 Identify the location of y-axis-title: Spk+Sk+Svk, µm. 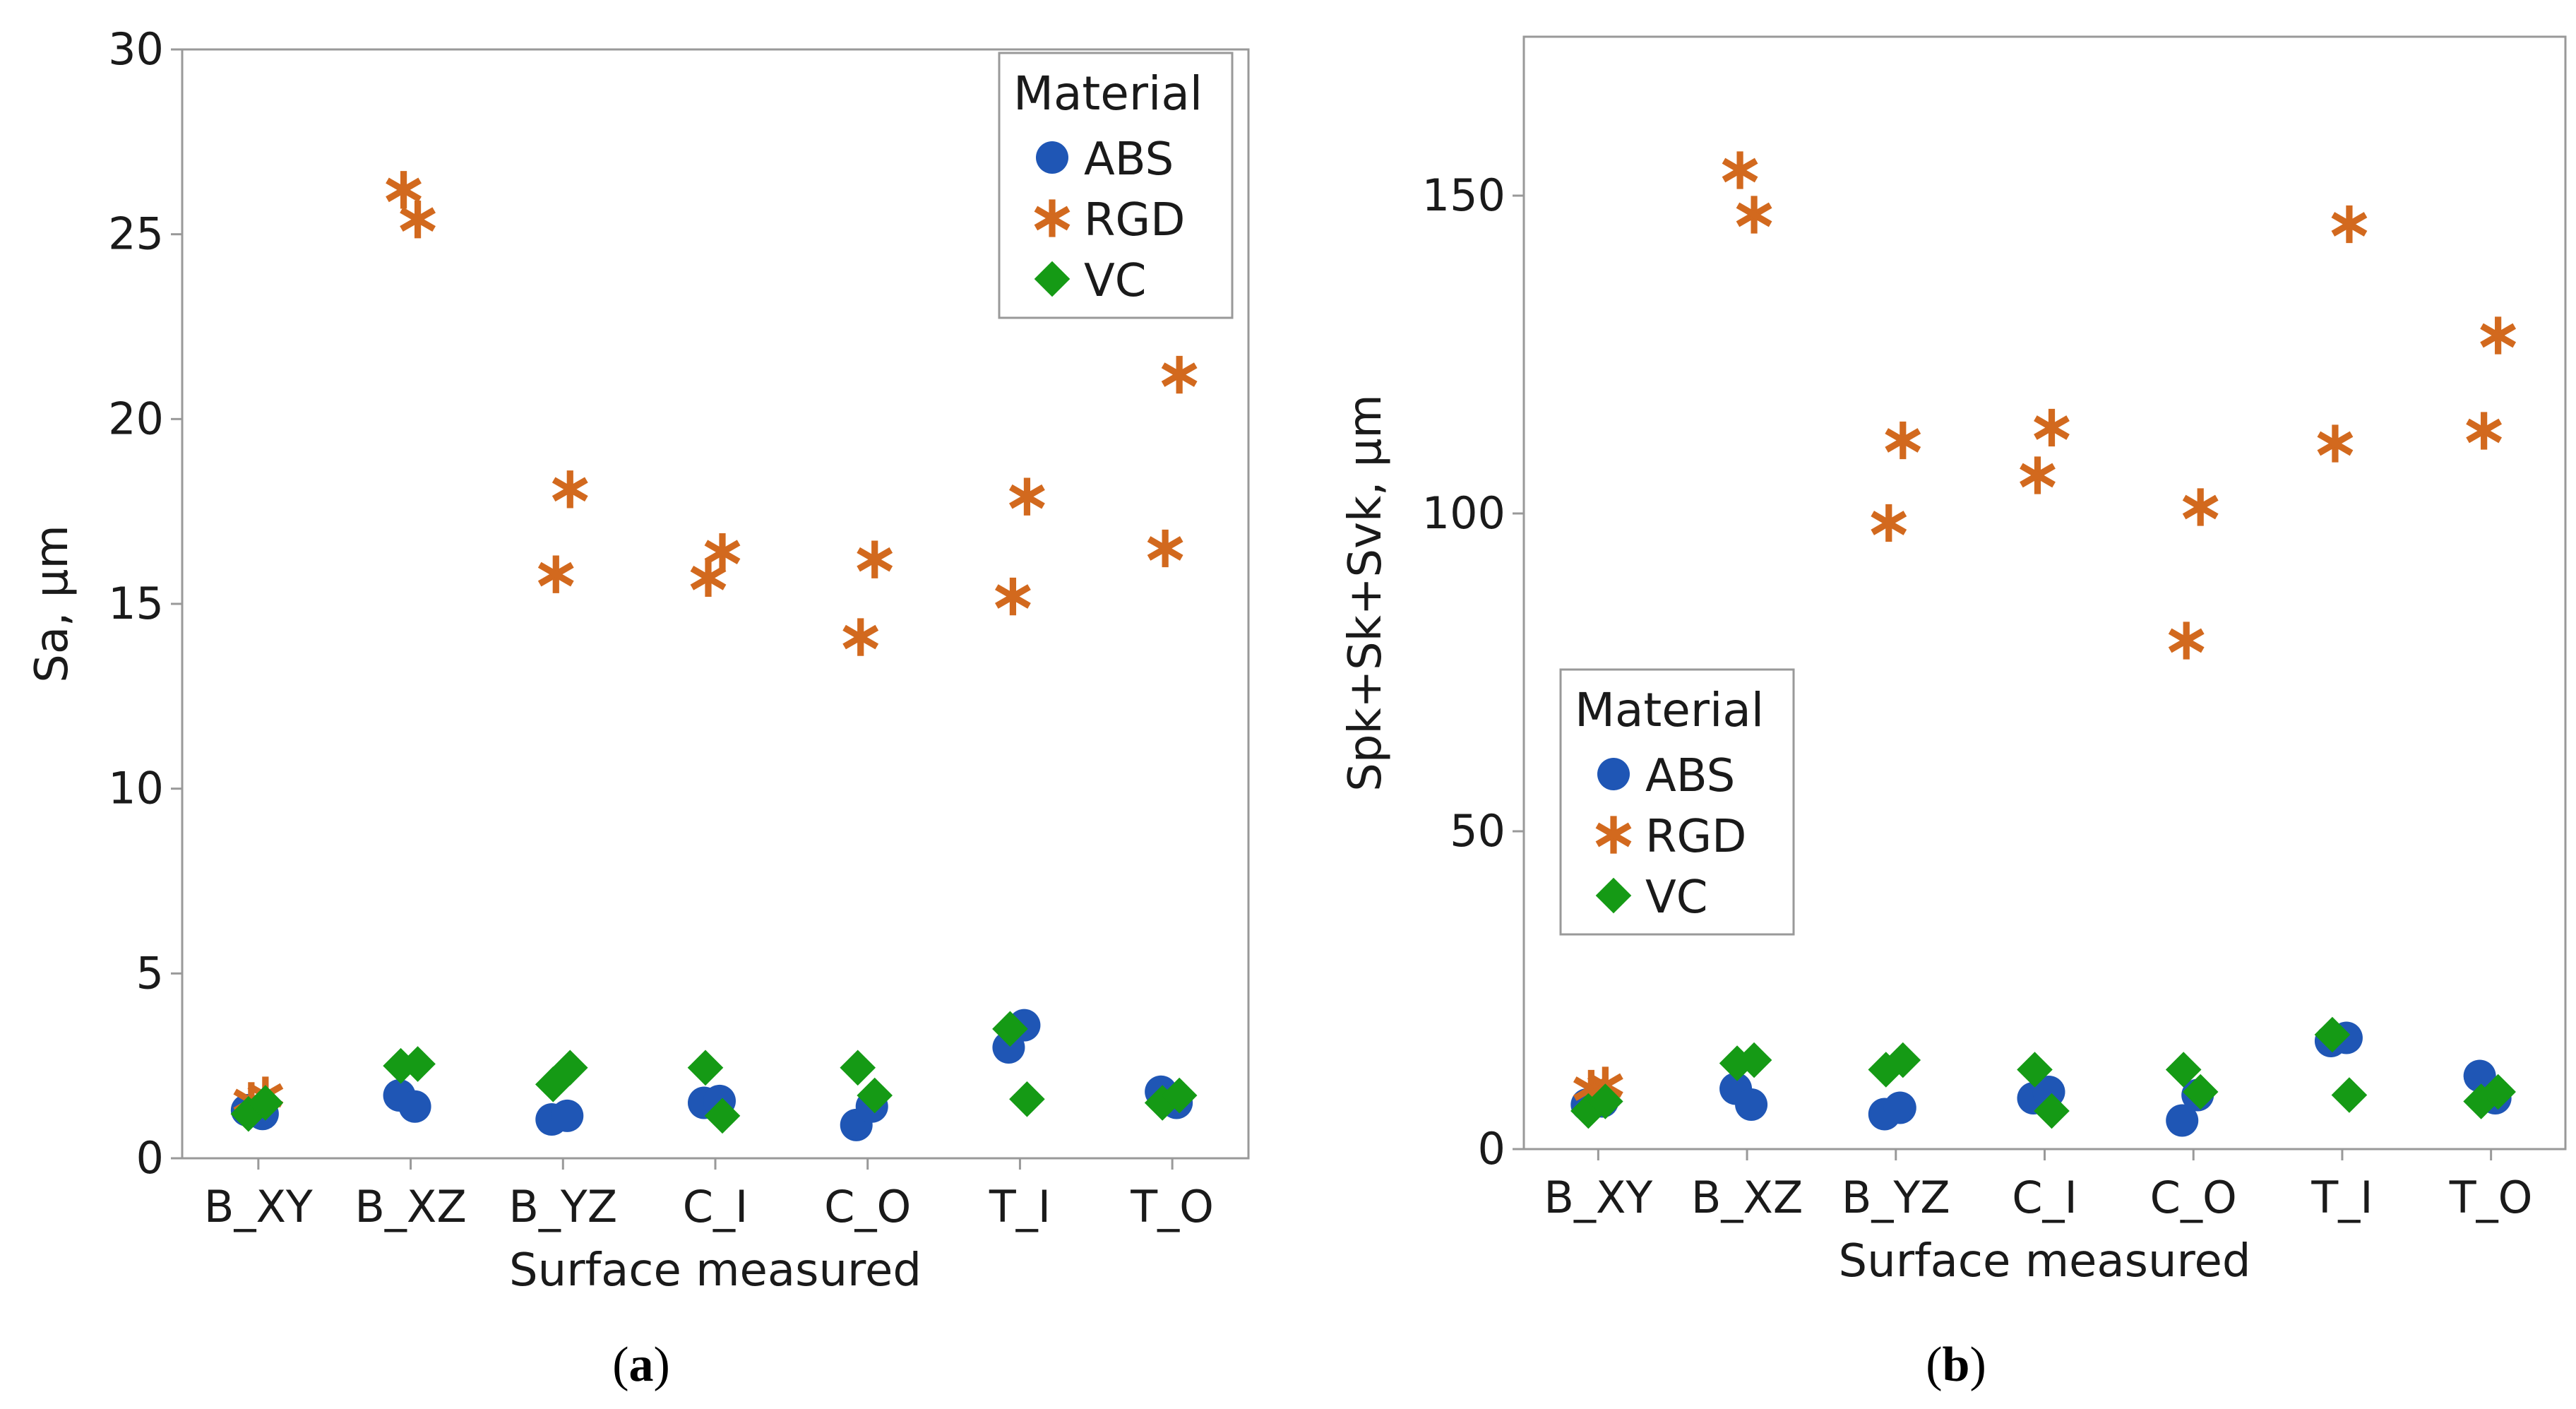
(1366, 593).